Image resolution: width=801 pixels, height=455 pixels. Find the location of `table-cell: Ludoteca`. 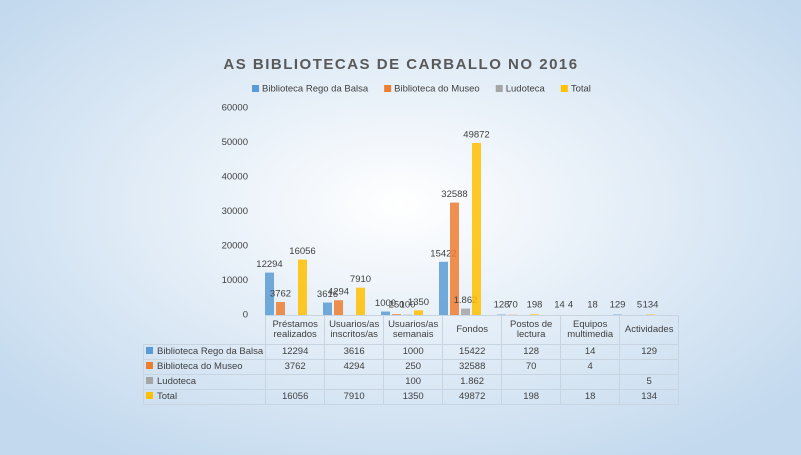

table-cell: Ludoteca is located at coordinates (204, 382).